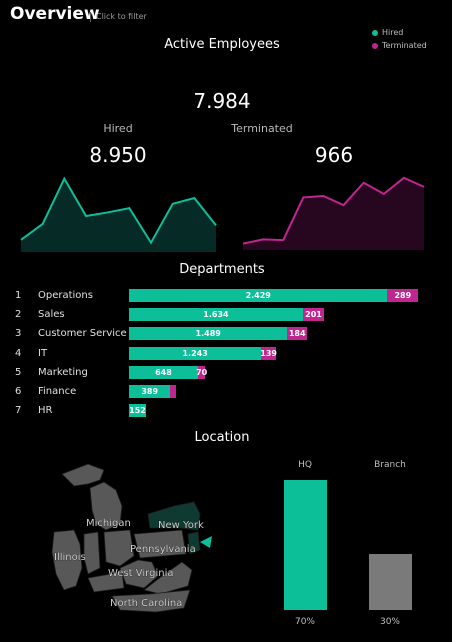 Image resolution: width=452 pixels, height=642 pixels. I want to click on department-rank: 7, so click(18, 411).